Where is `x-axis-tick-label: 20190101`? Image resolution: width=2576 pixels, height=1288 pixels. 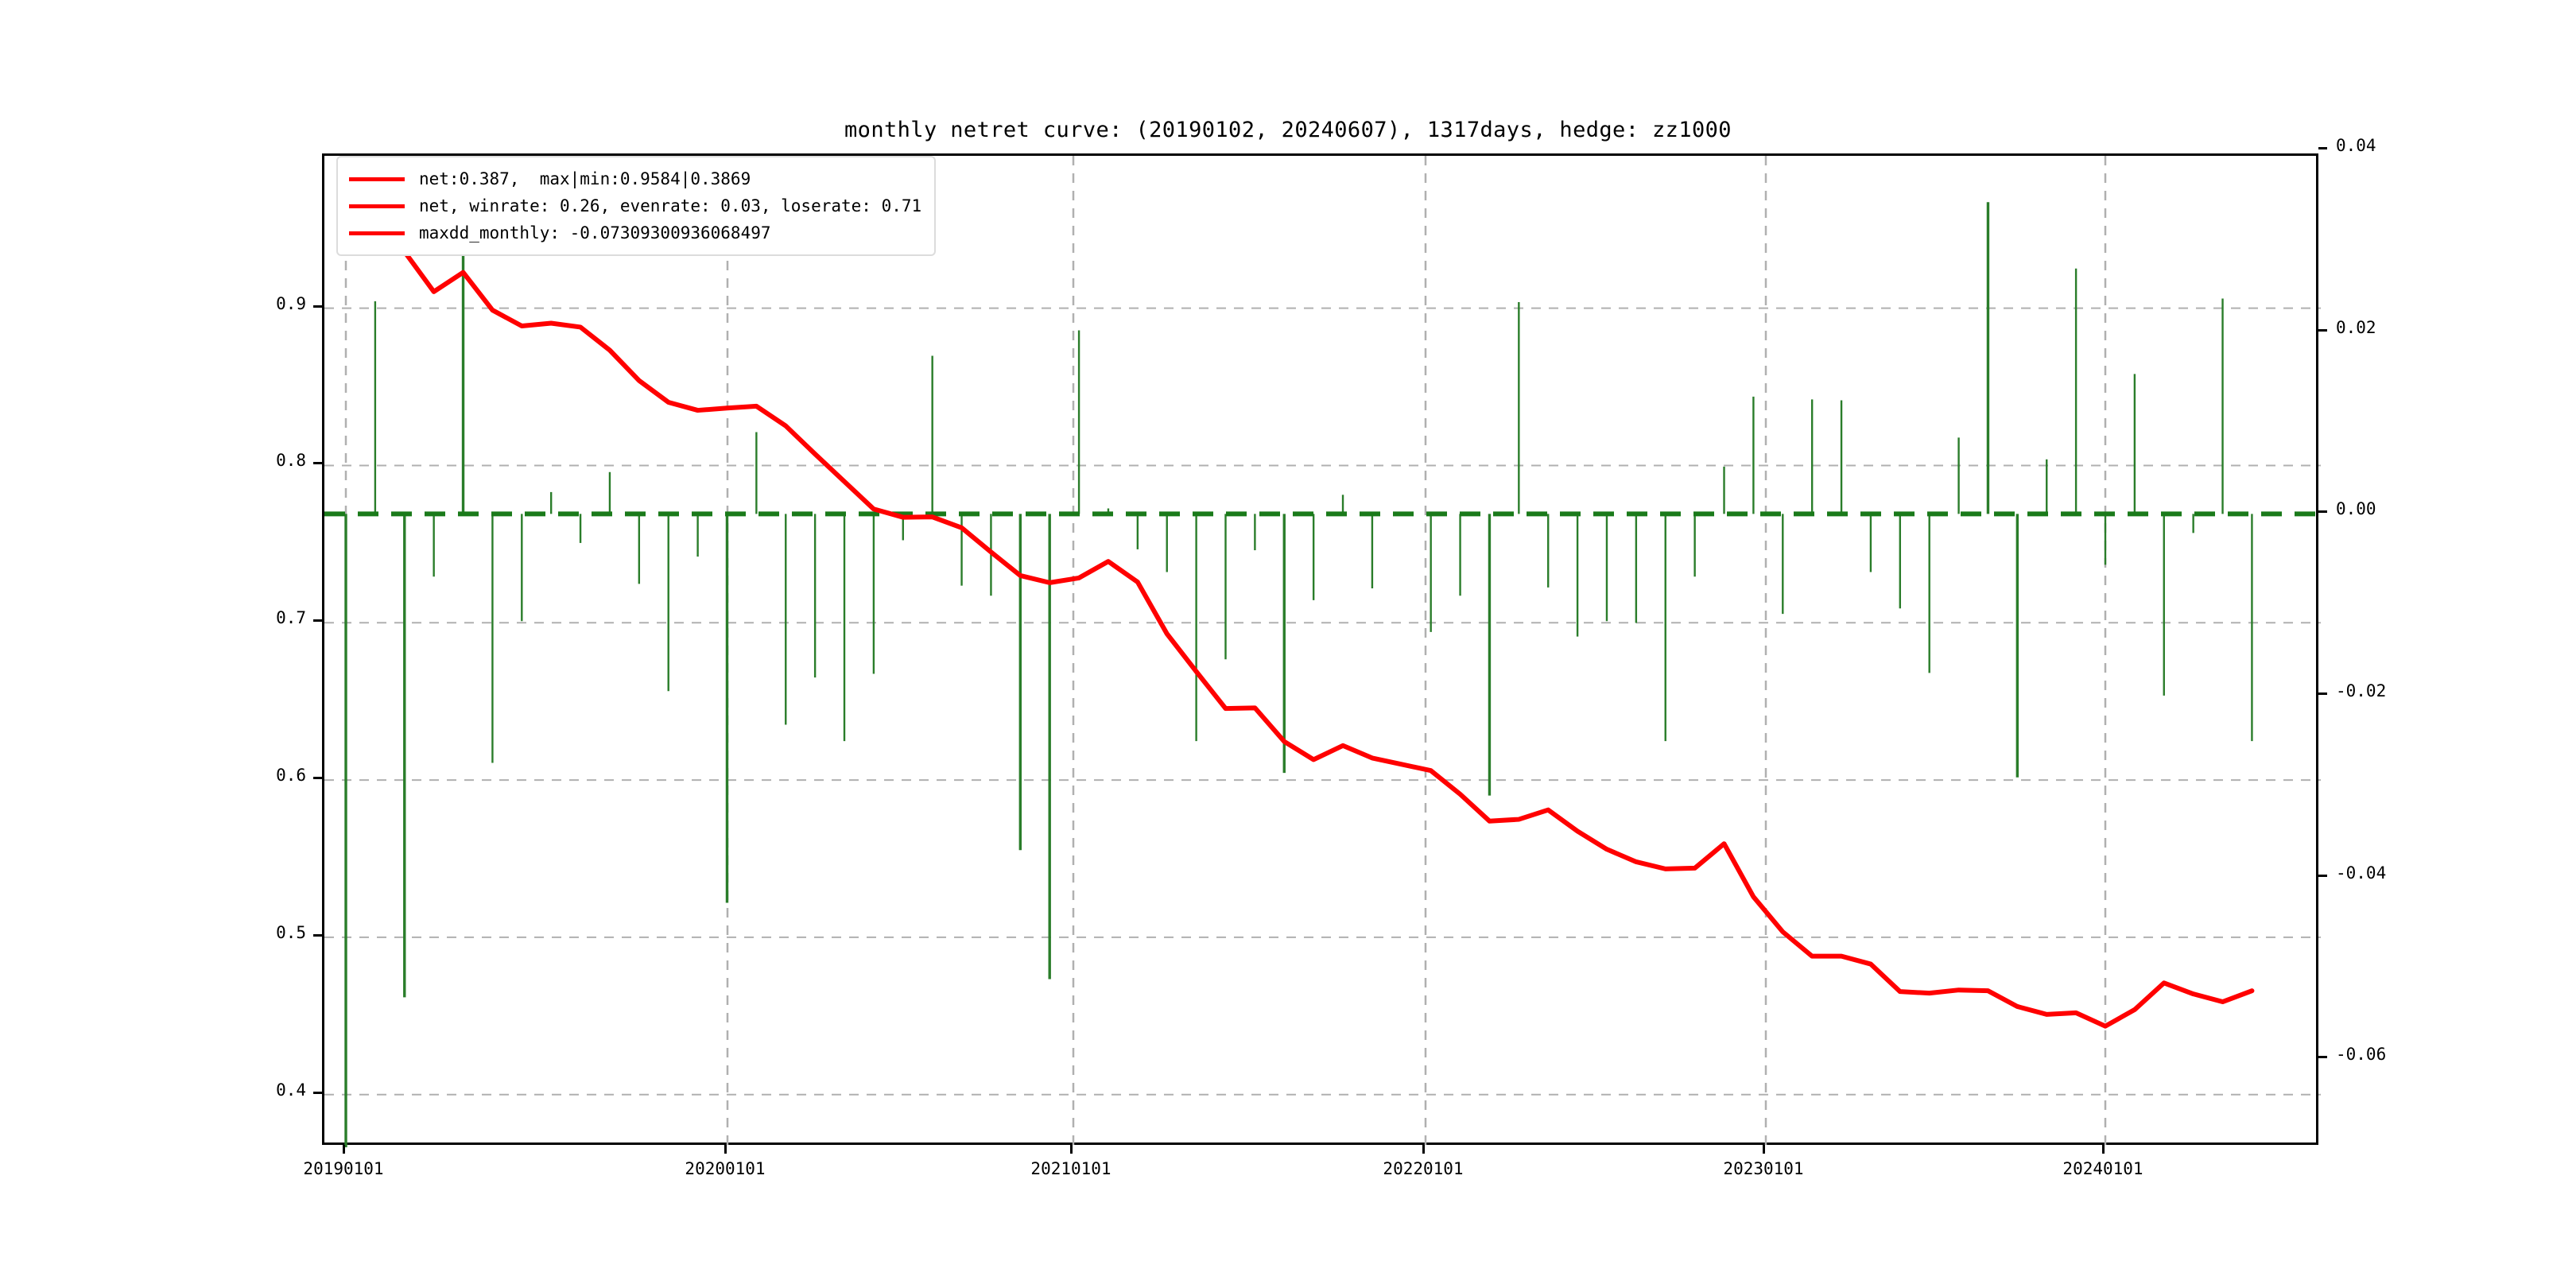
x-axis-tick-label: 20190101 is located at coordinates (343, 1168).